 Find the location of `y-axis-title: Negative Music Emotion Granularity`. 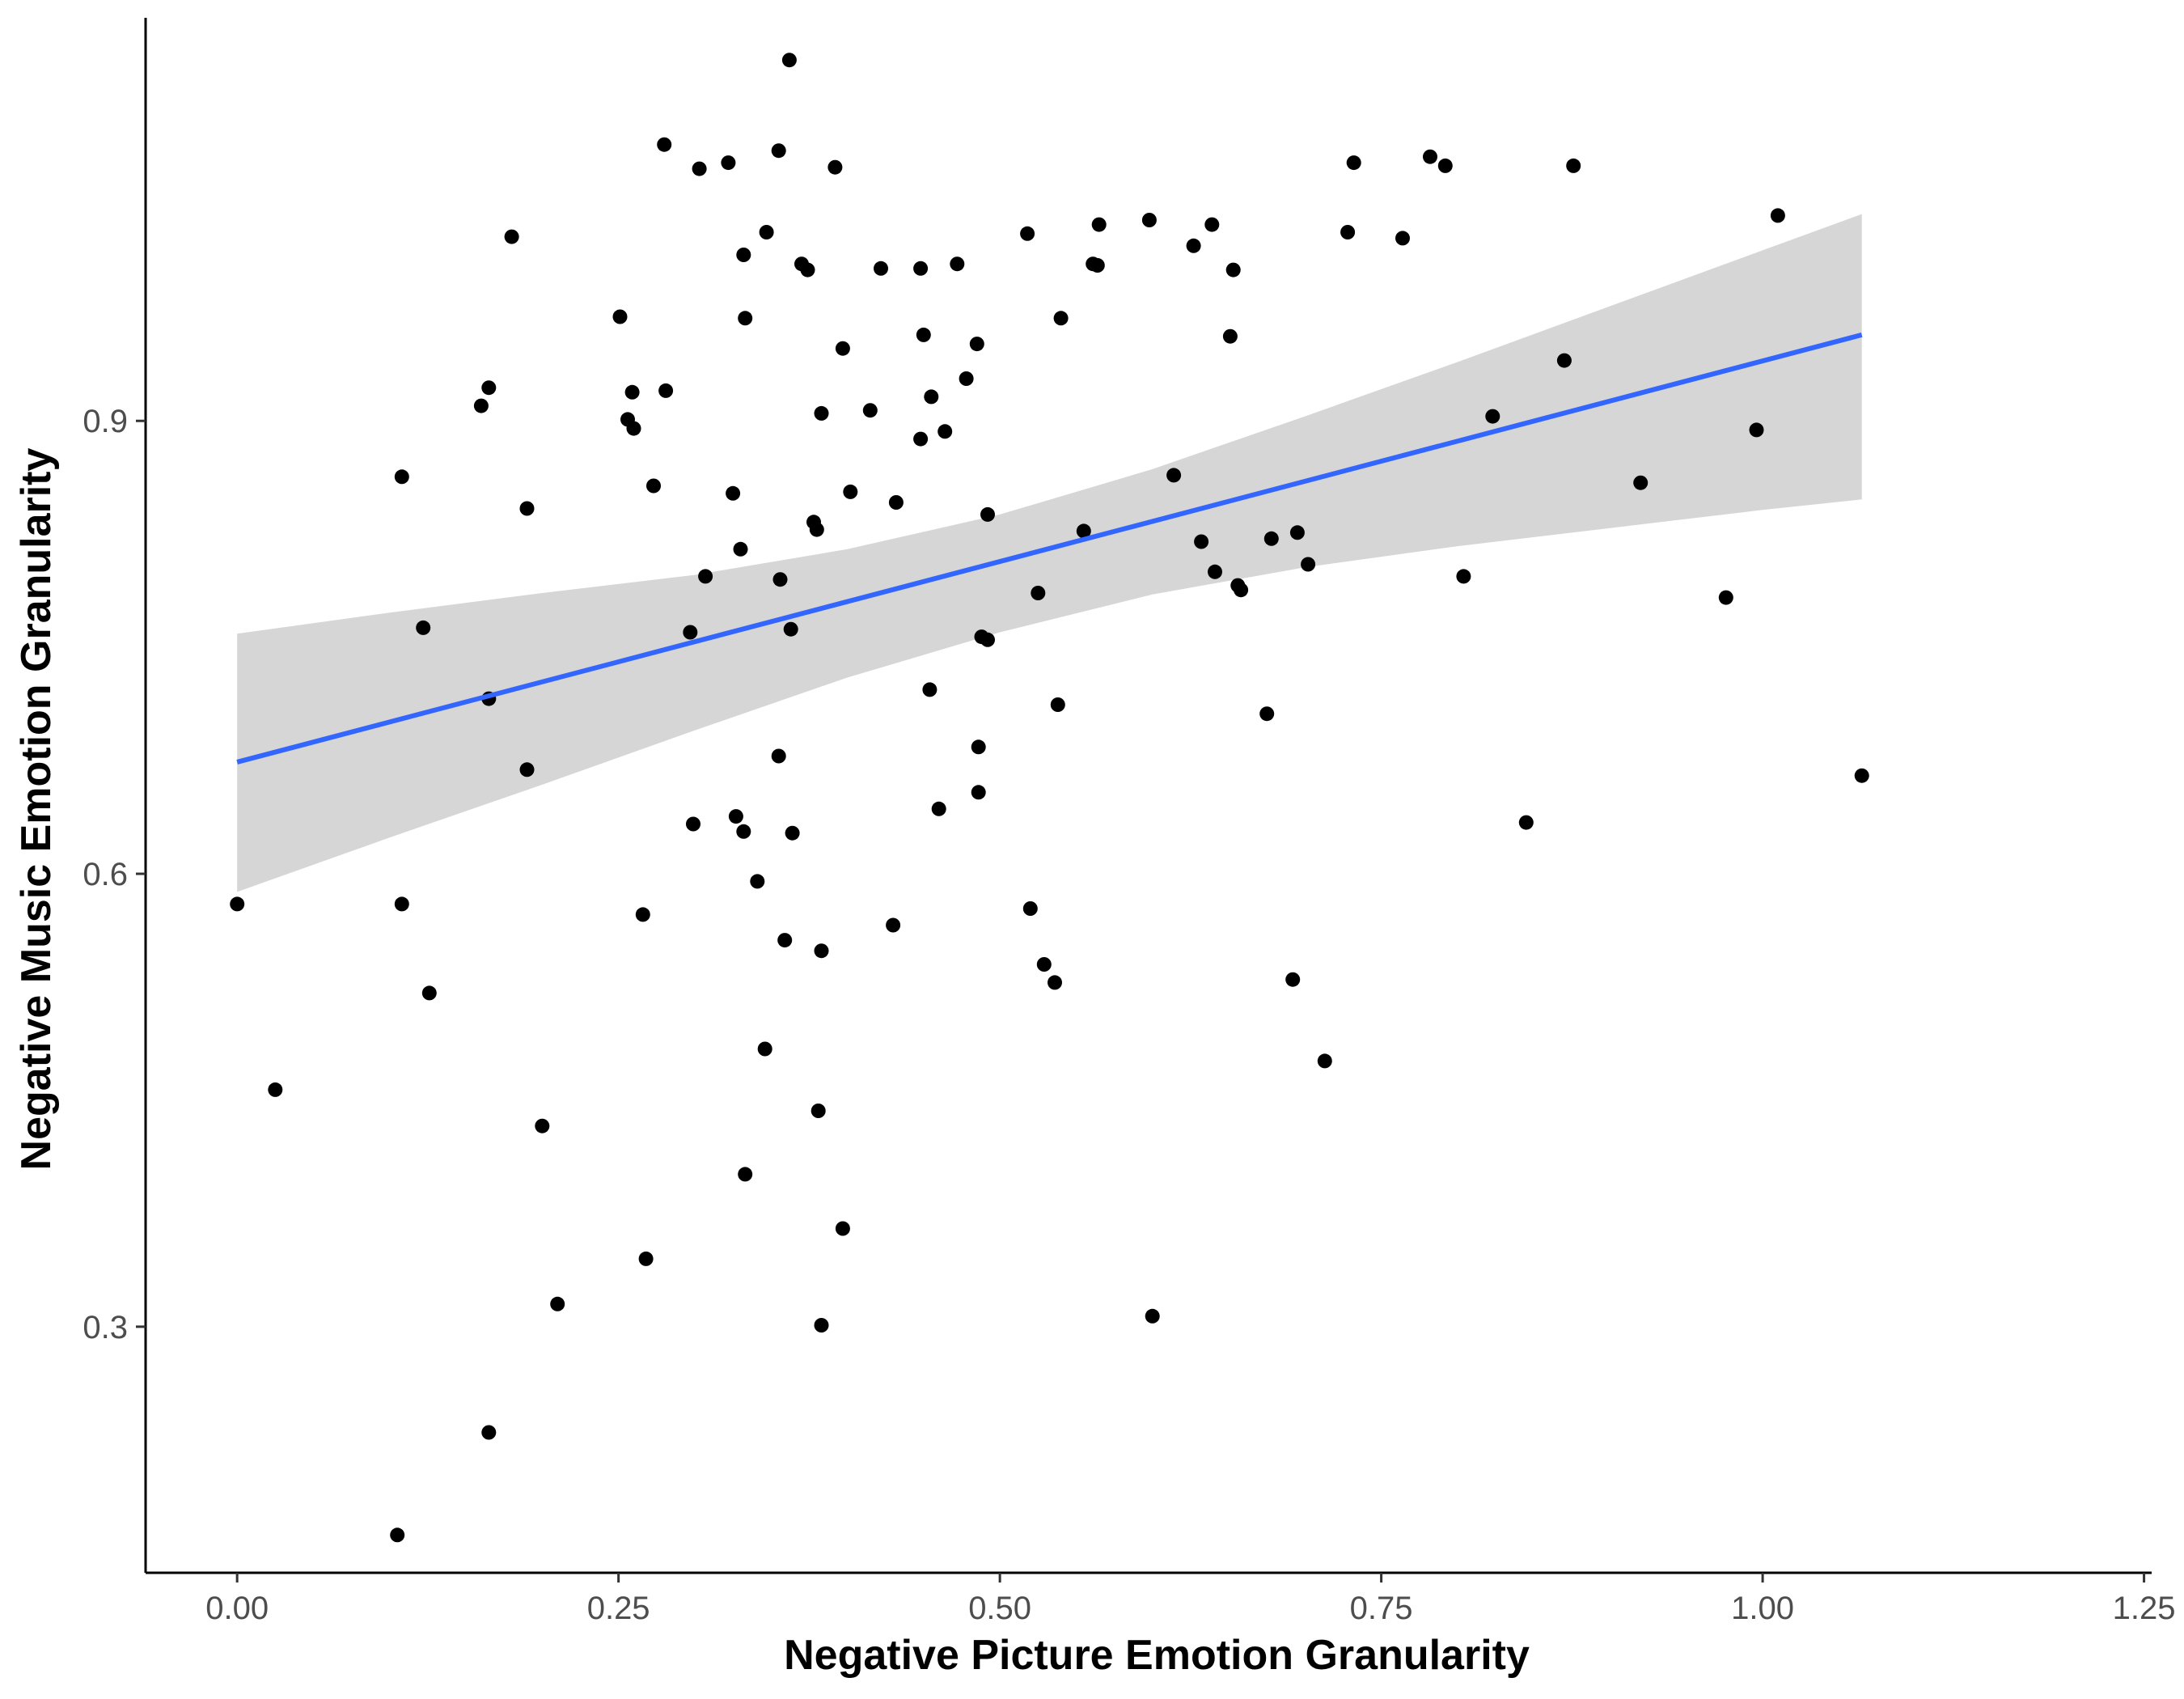

y-axis-title: Negative Music Emotion Granularity is located at coordinates (36, 808).